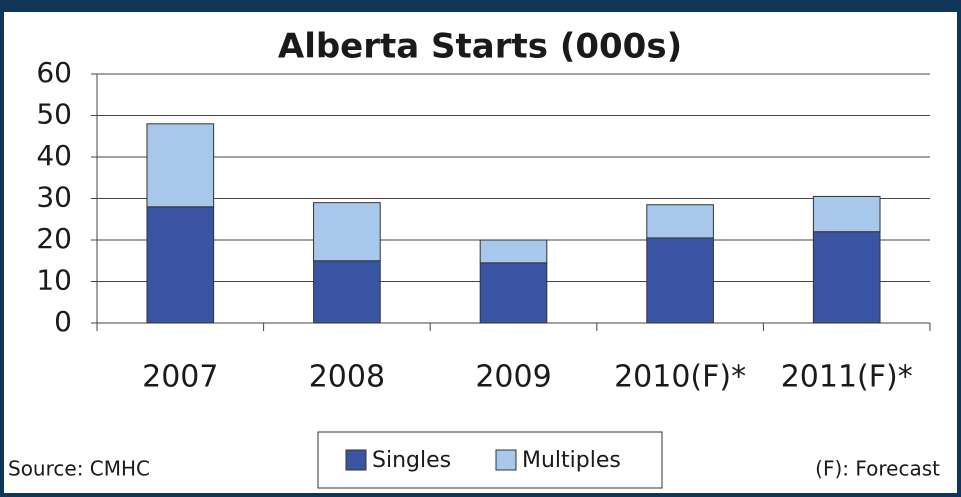 The height and width of the screenshot is (497, 961). I want to click on y-tick-label: 10, so click(54, 280).